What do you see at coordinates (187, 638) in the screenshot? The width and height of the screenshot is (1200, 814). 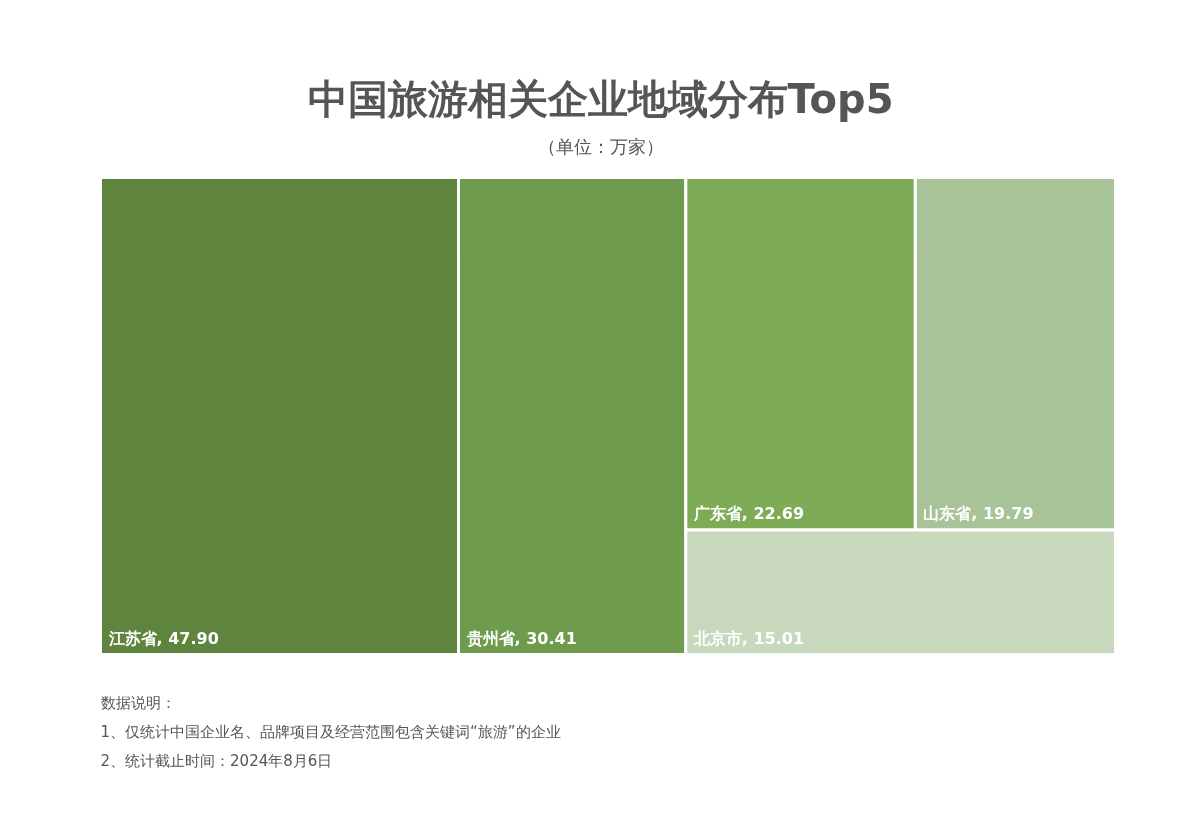 I see `data-label: , 47.90` at bounding box center [187, 638].